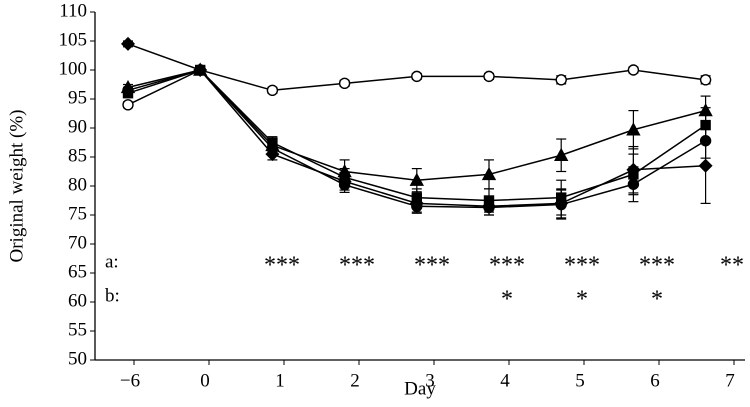 The width and height of the screenshot is (750, 407). I want to click on x-tick-label: 3, so click(430, 380).